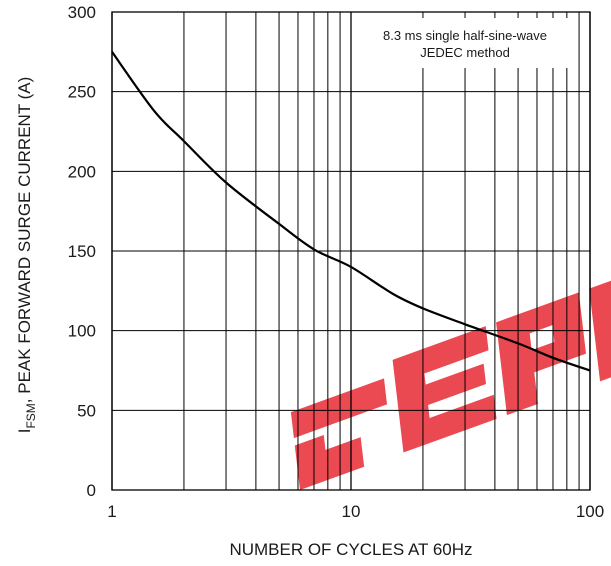 The height and width of the screenshot is (566, 611). I want to click on y-tick-label: 0, so click(91, 490).